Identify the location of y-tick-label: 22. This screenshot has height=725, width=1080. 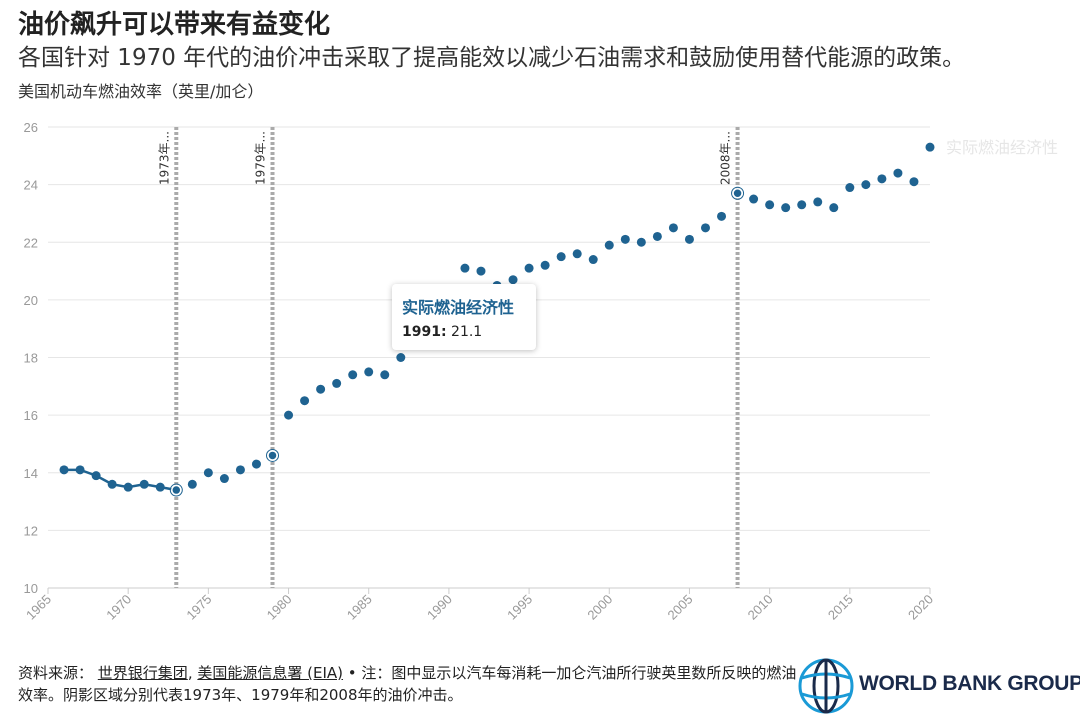
(31, 242).